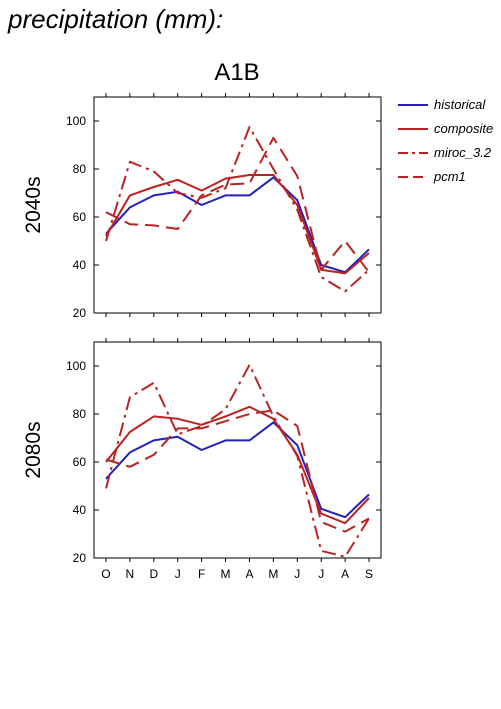 This screenshot has width=501, height=709. Describe the element at coordinates (445, 140) in the screenshot. I see `legend: historical composite miroc_3.2 pcm1` at that location.